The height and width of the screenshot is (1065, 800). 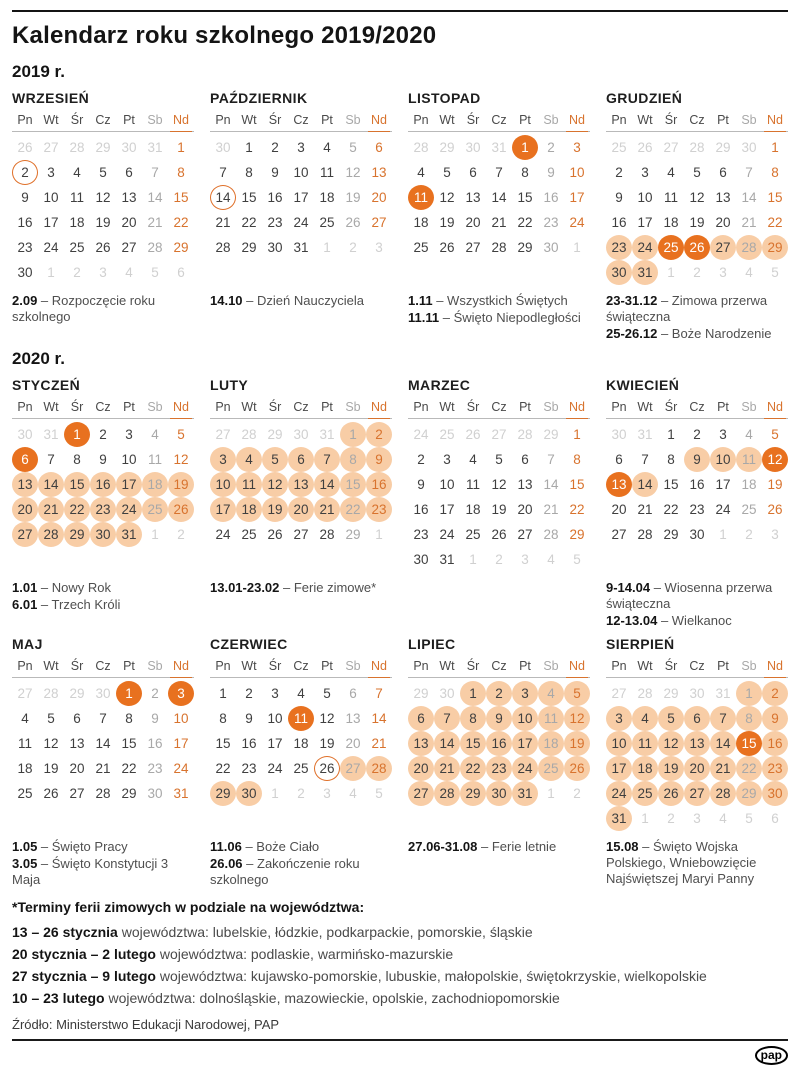 What do you see at coordinates (249, 644) in the screenshot?
I see `month-name: CZERWIEC` at bounding box center [249, 644].